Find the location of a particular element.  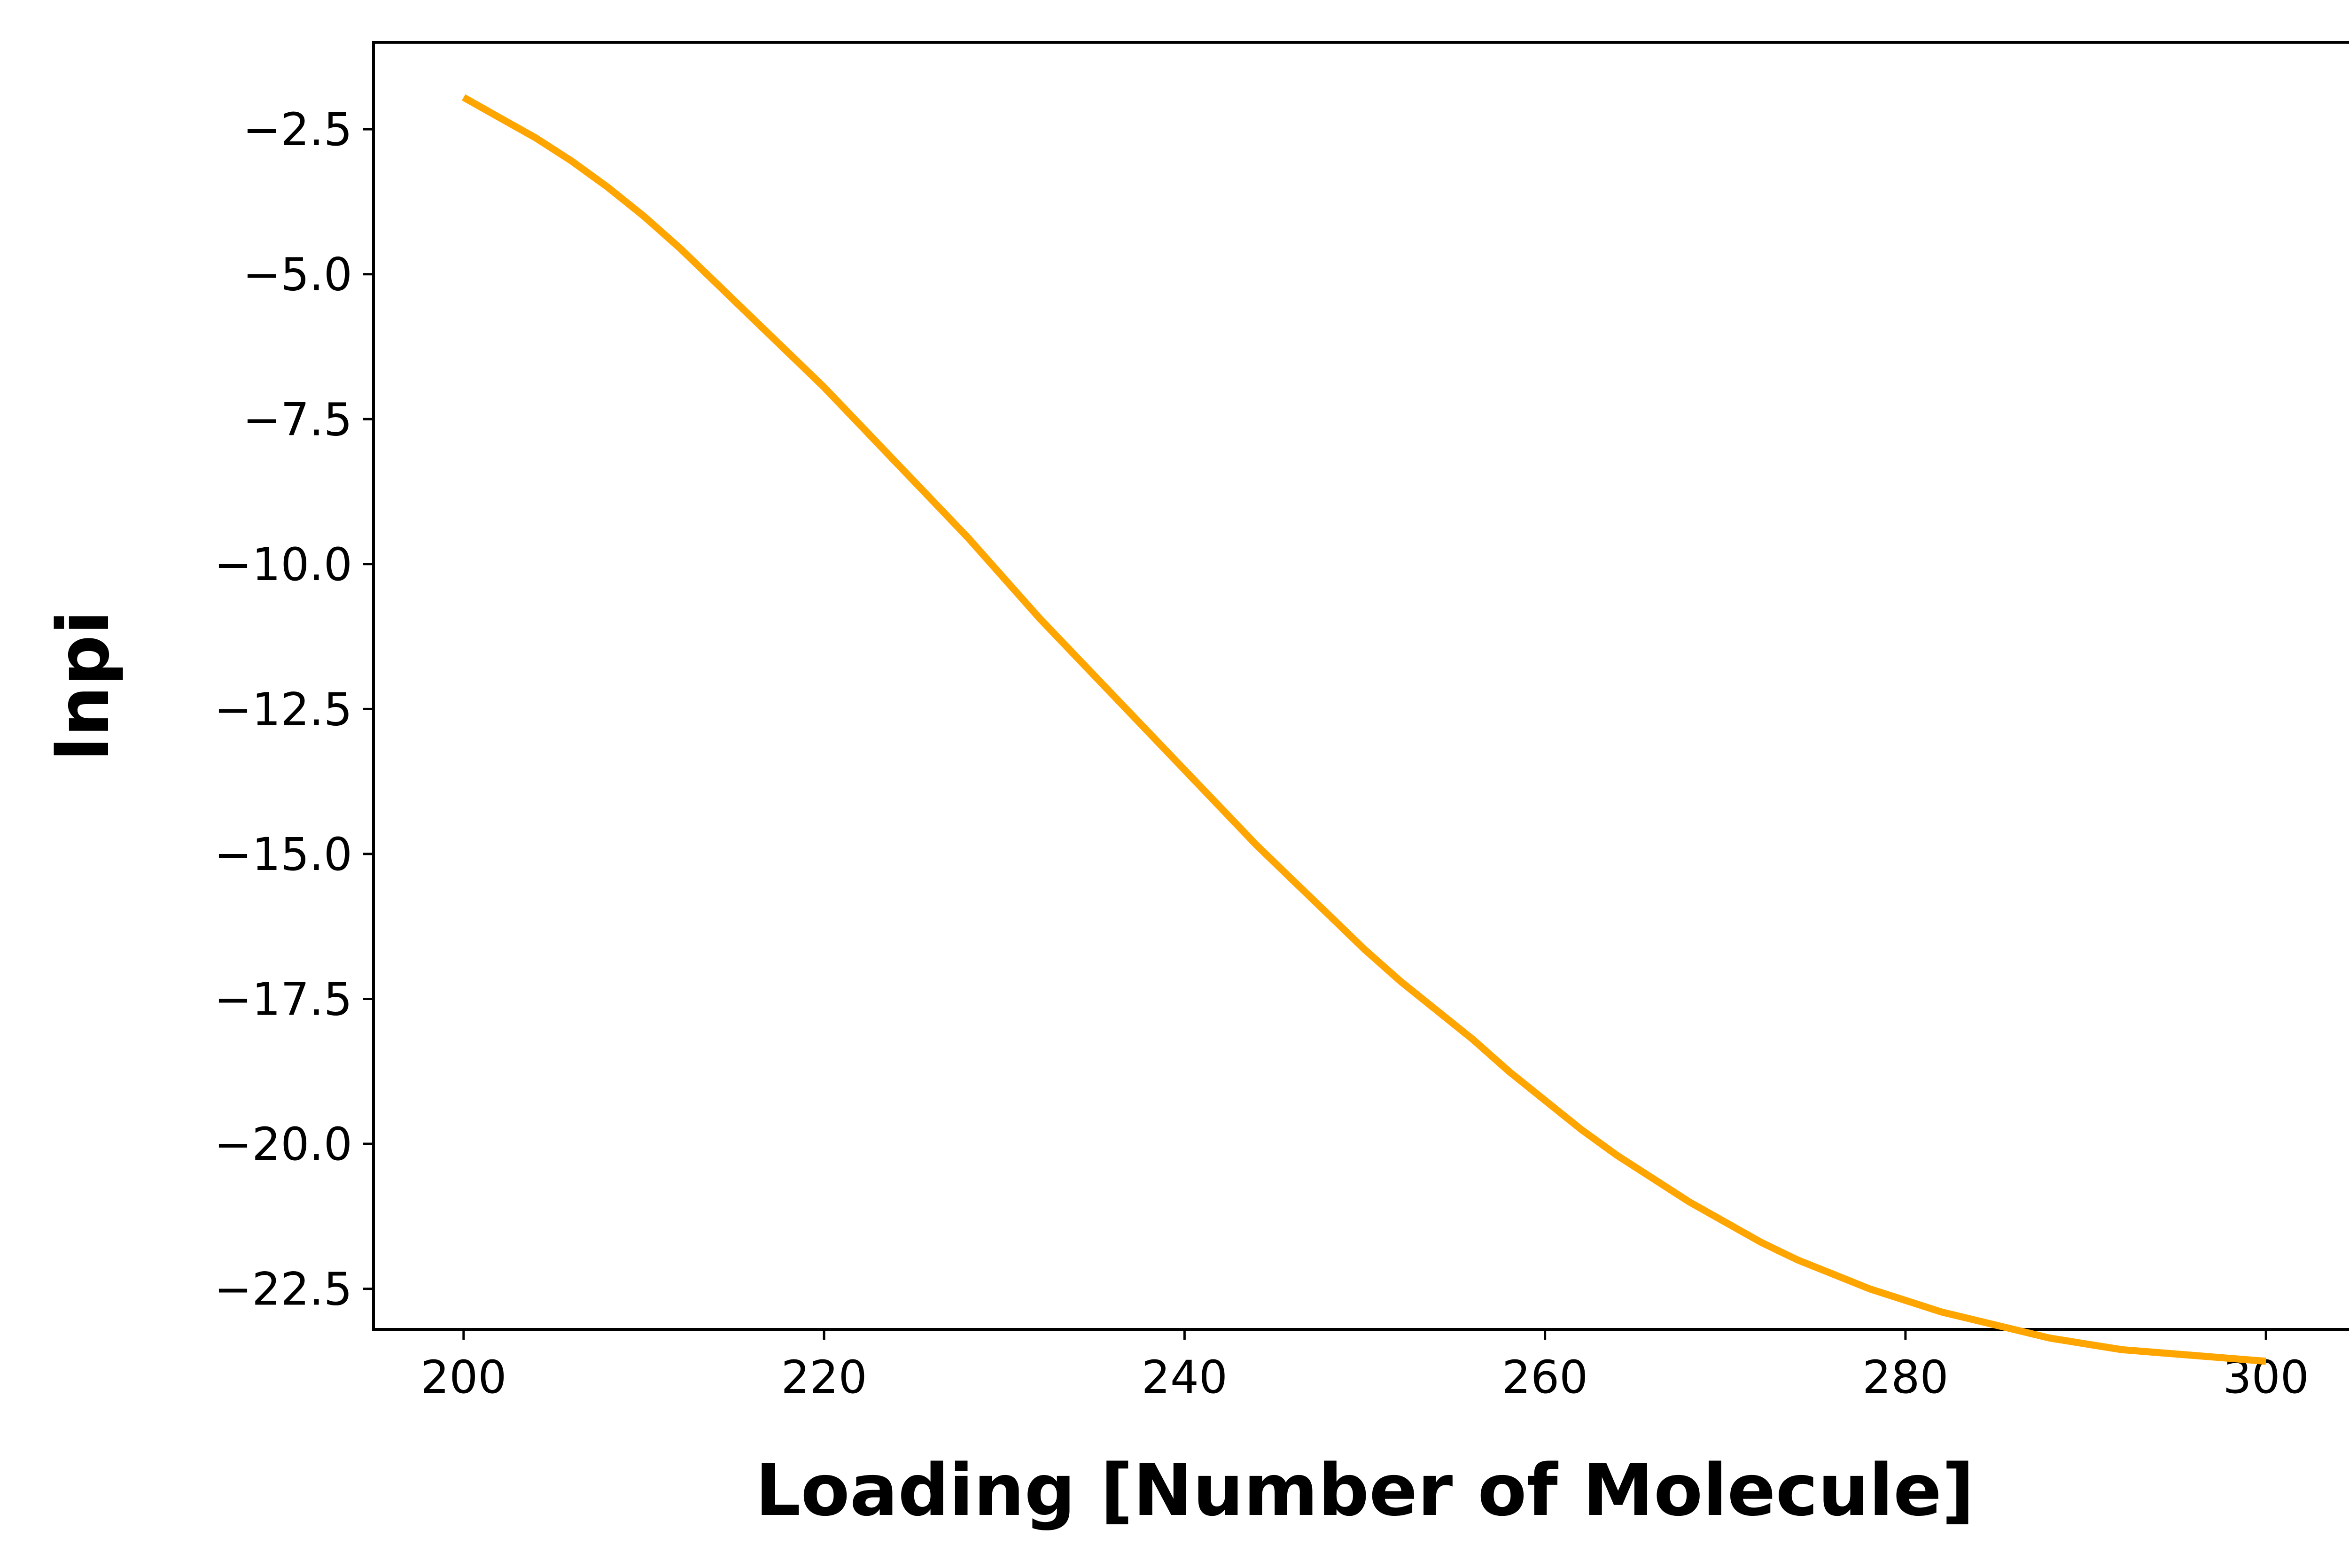

y-tick-label: −10.0 is located at coordinates (283, 564).